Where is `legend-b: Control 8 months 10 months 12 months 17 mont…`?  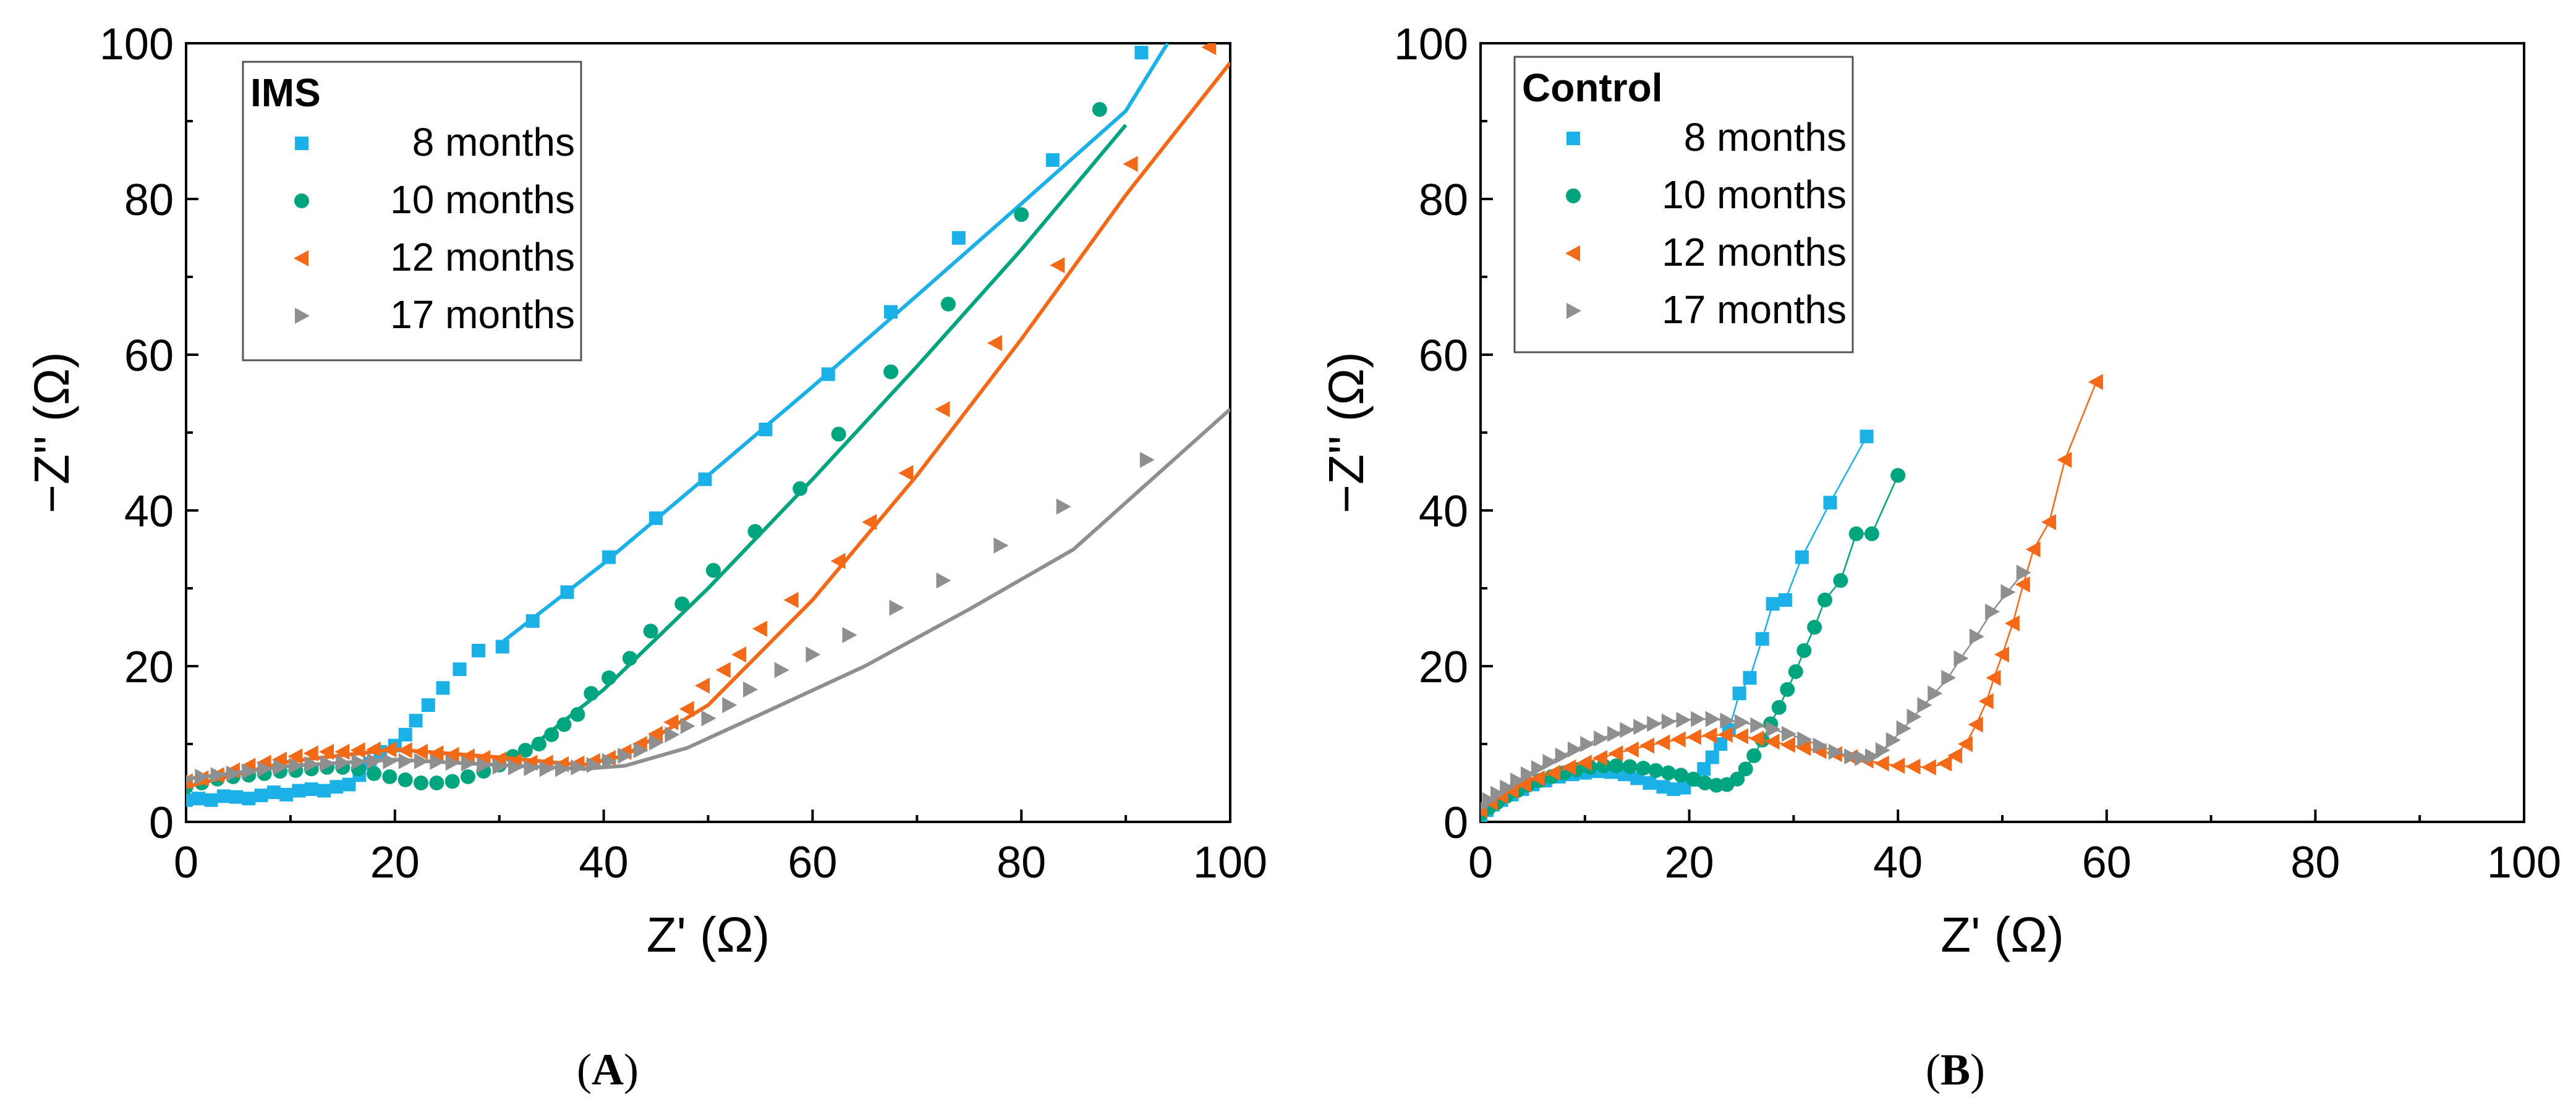 legend-b: Control 8 months 10 months 12 months 17 mont… is located at coordinates (1683, 204).